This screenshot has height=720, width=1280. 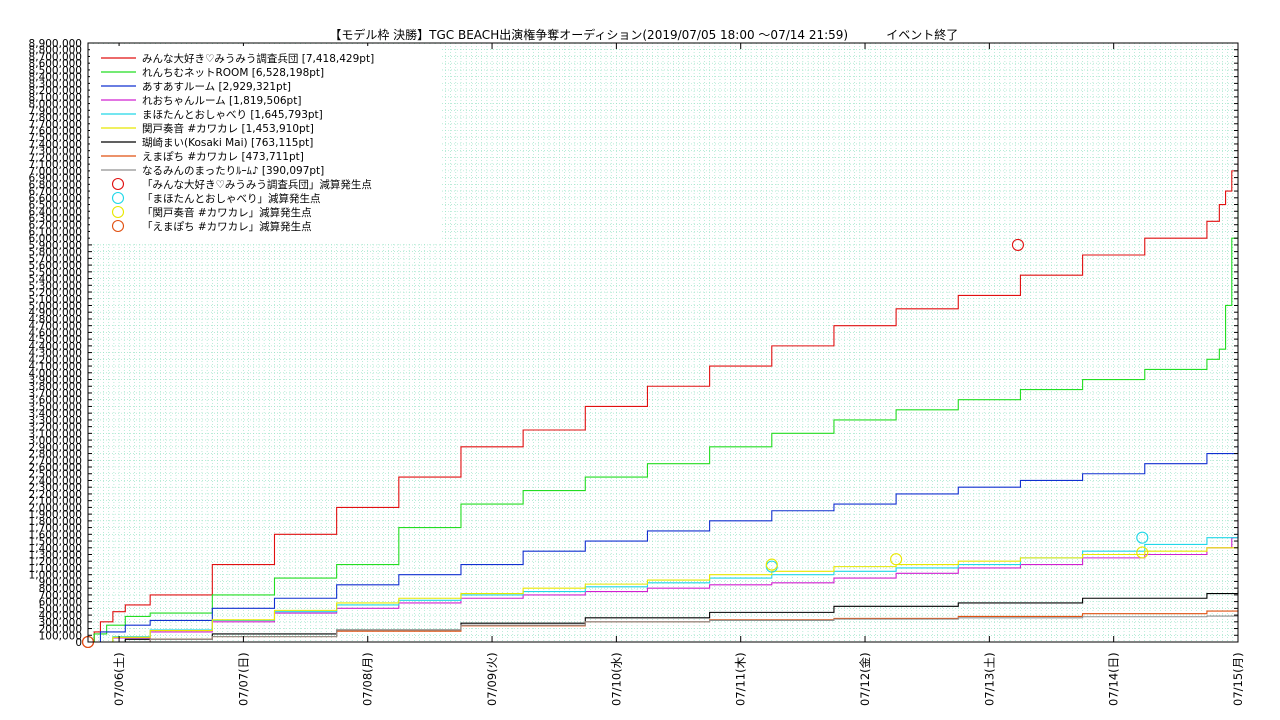 I want to click on legend-entry-2: あすあすルーム [2,929,321pt], so click(x=216, y=87).